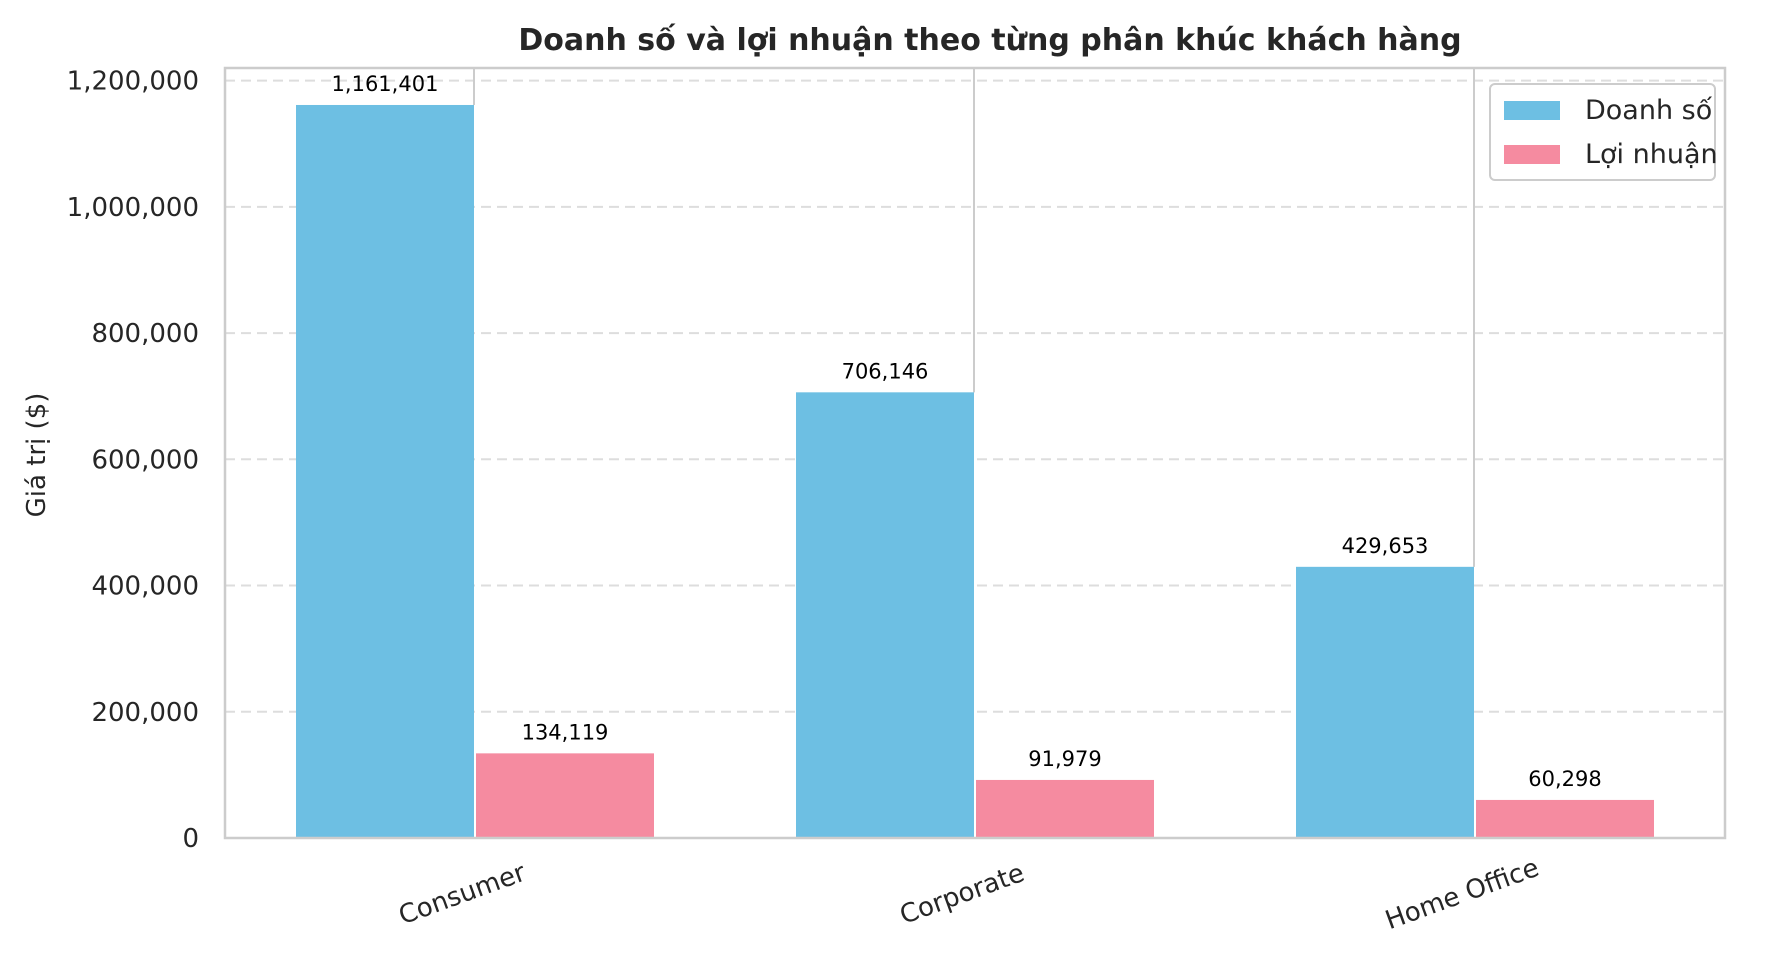  What do you see at coordinates (1649, 110) in the screenshot?
I see `legend-label: Doanh số` at bounding box center [1649, 110].